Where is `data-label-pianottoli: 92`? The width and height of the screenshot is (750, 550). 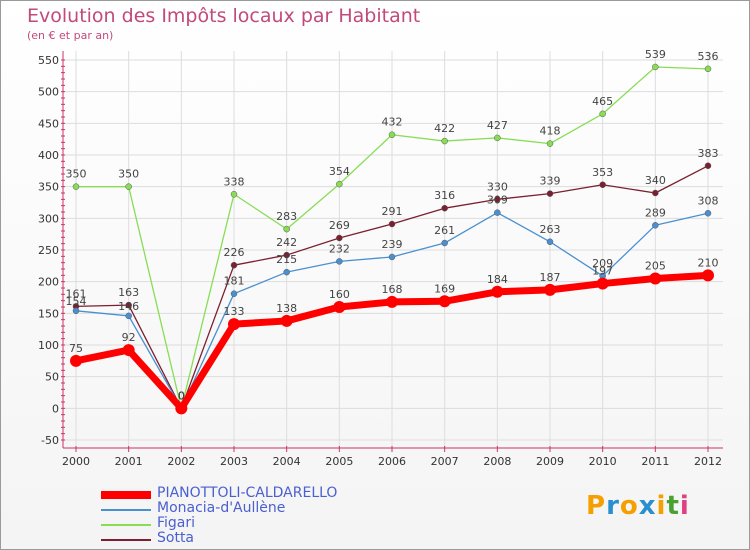
data-label-pianottoli: 92 is located at coordinates (129, 337).